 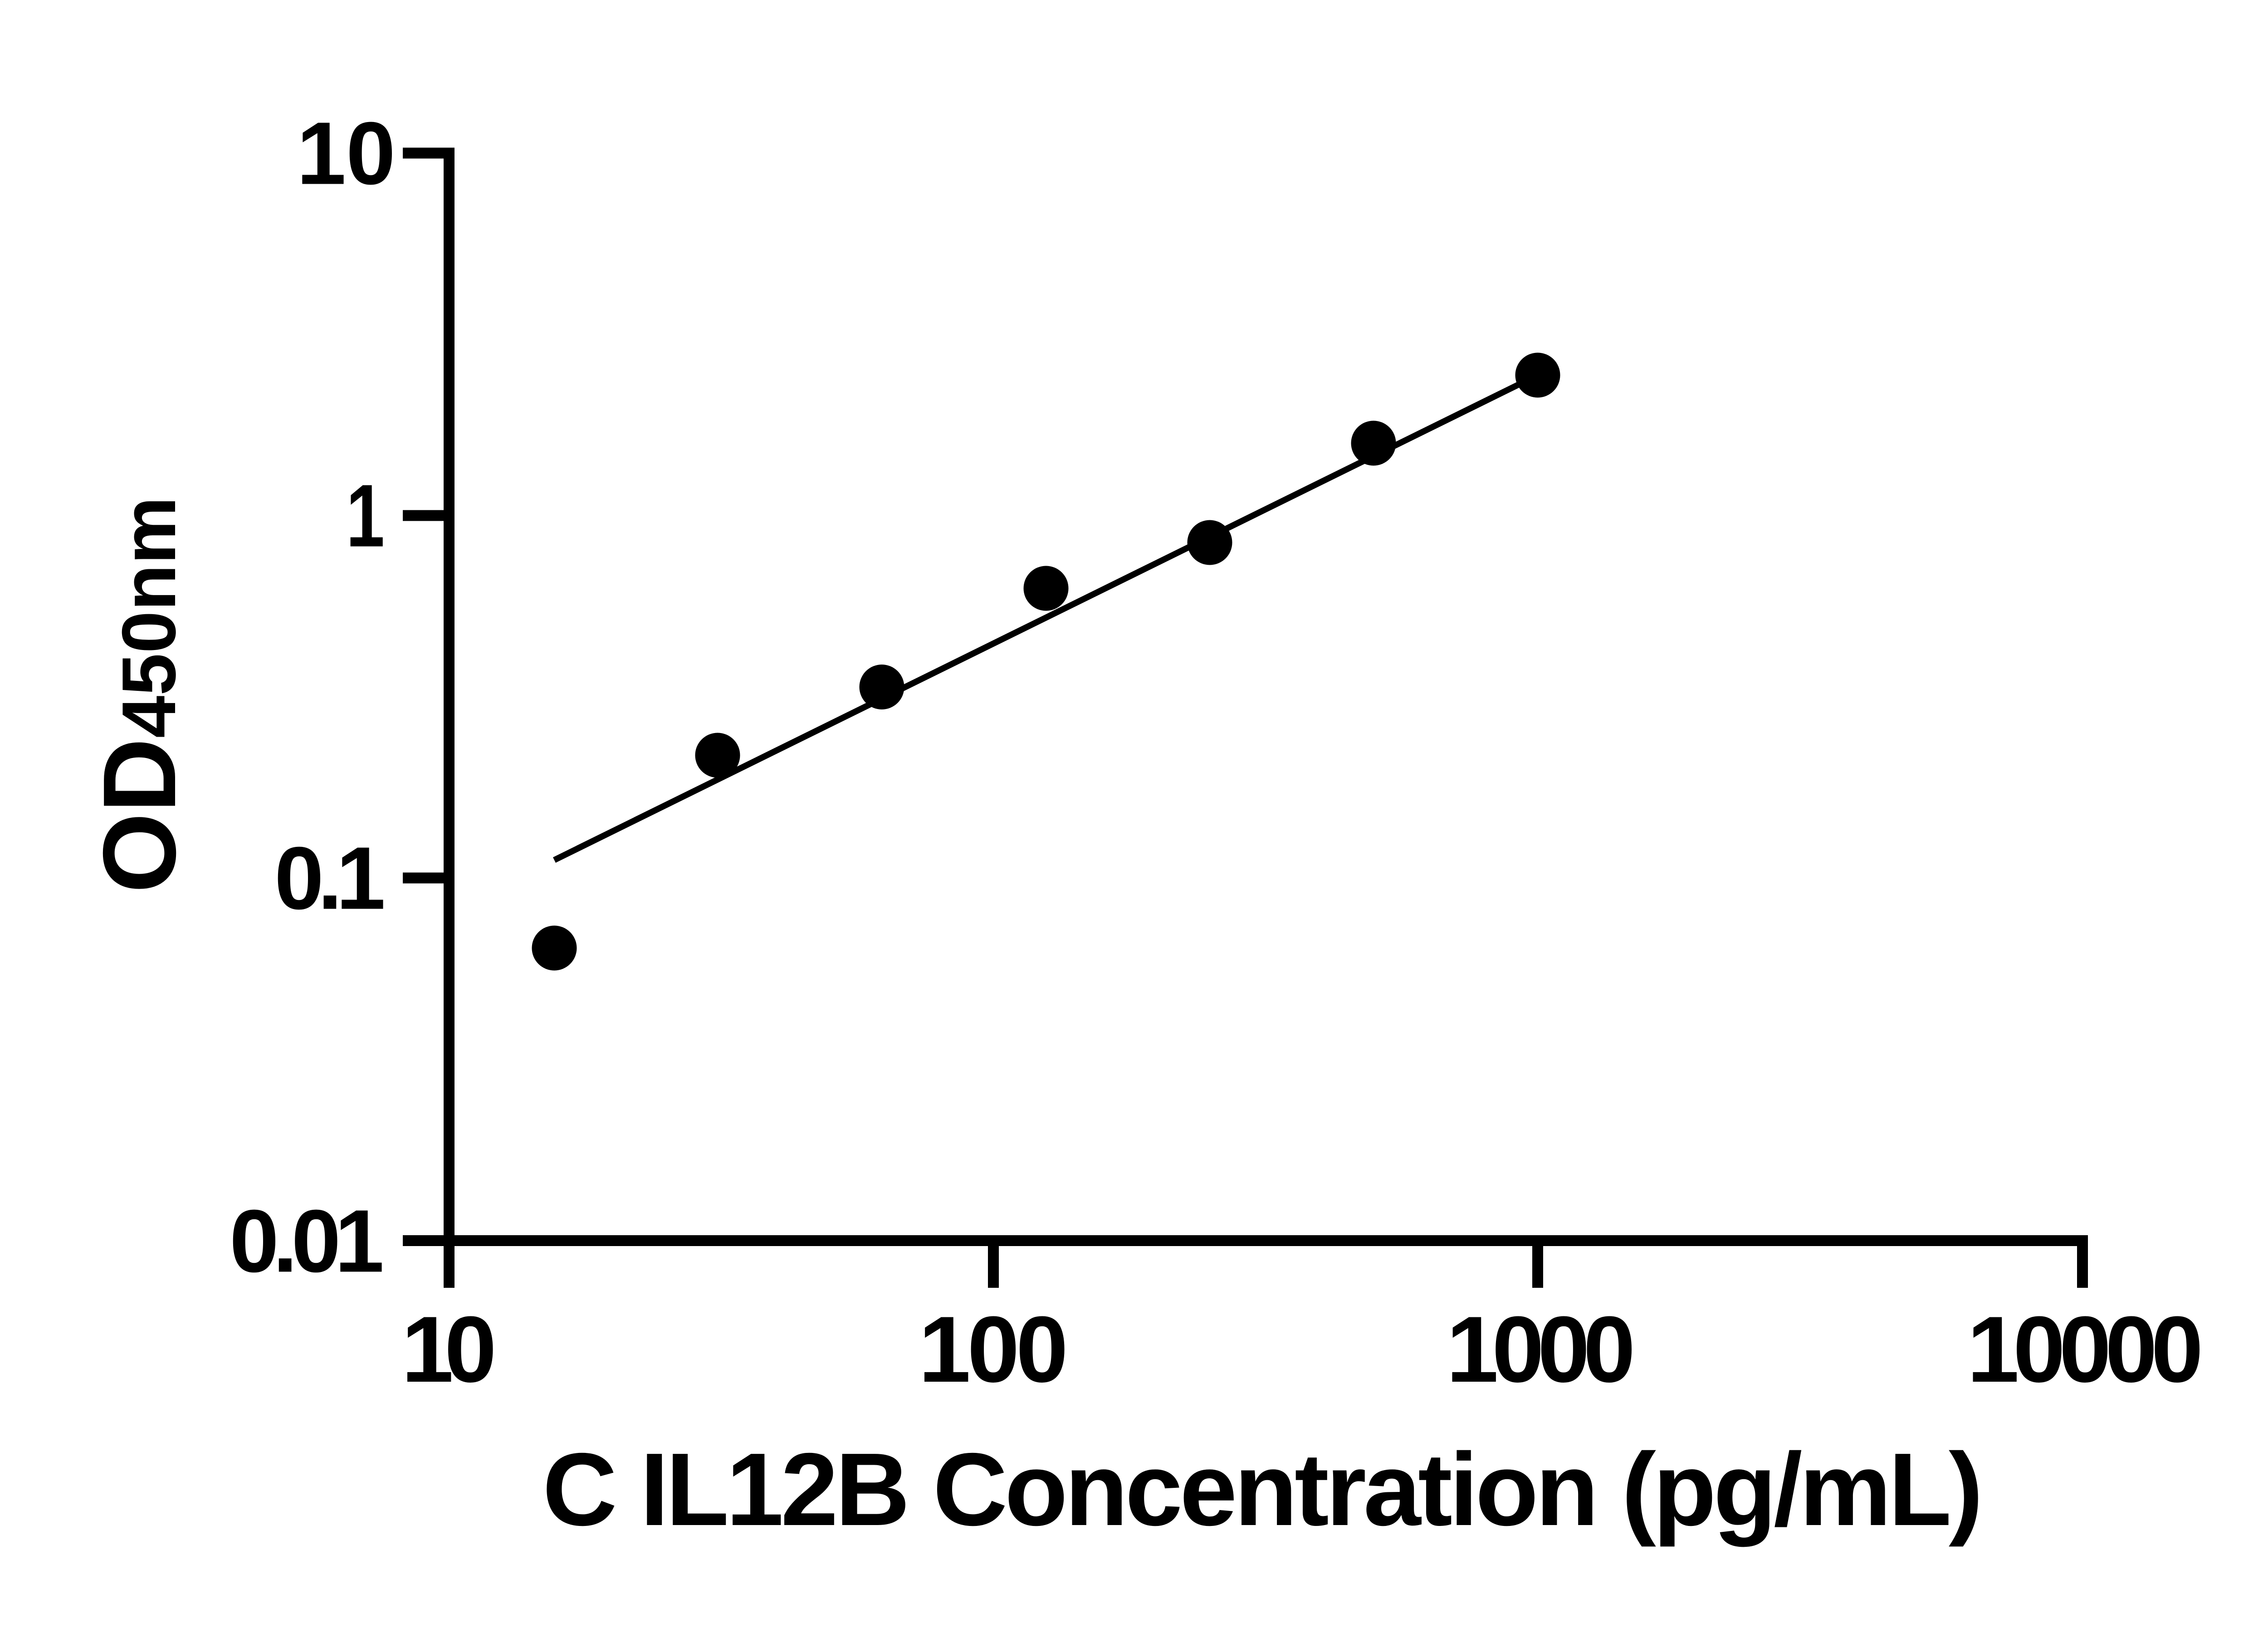 I want to click on svg-text: 0.01, so click(x=307, y=1241).